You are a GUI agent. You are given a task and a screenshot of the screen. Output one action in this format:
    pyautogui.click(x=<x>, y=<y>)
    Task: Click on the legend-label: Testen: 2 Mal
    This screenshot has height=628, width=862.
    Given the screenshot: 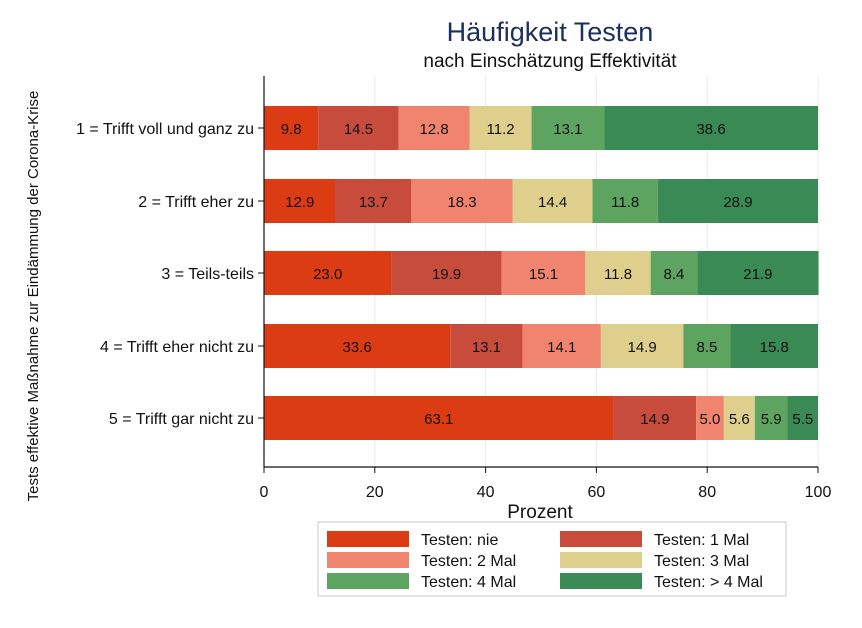 What is the action you would take?
    pyautogui.click(x=468, y=561)
    